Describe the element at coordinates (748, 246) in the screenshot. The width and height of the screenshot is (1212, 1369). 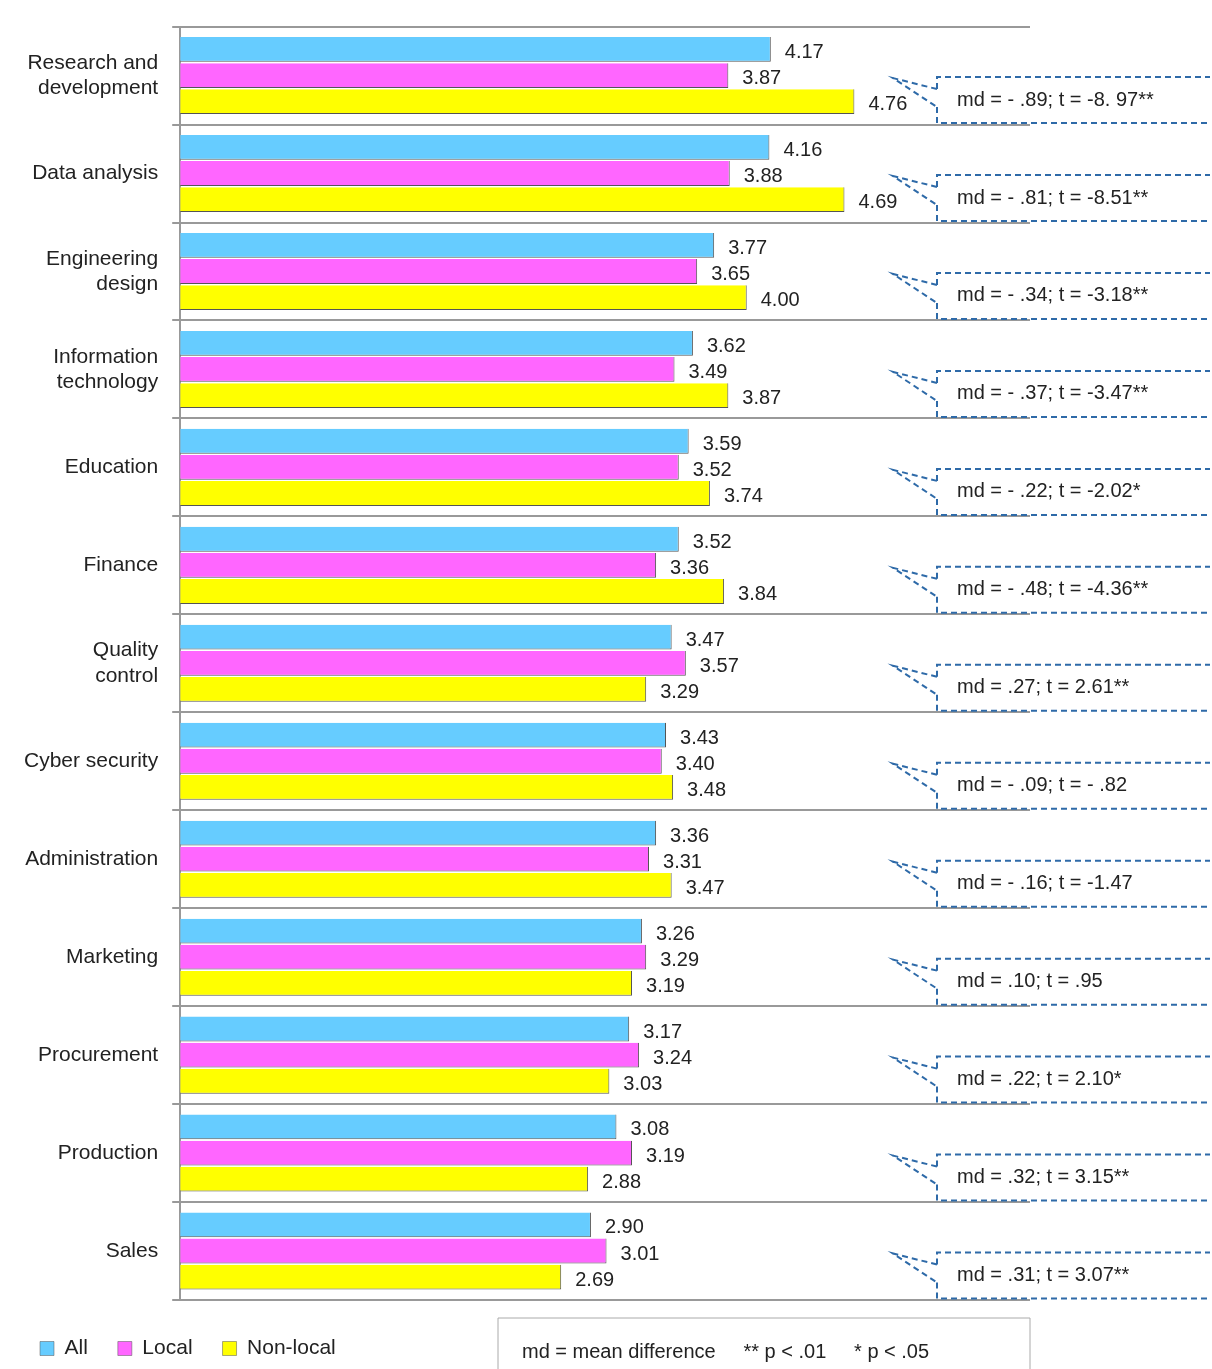
I see `data-label: 3.77` at that location.